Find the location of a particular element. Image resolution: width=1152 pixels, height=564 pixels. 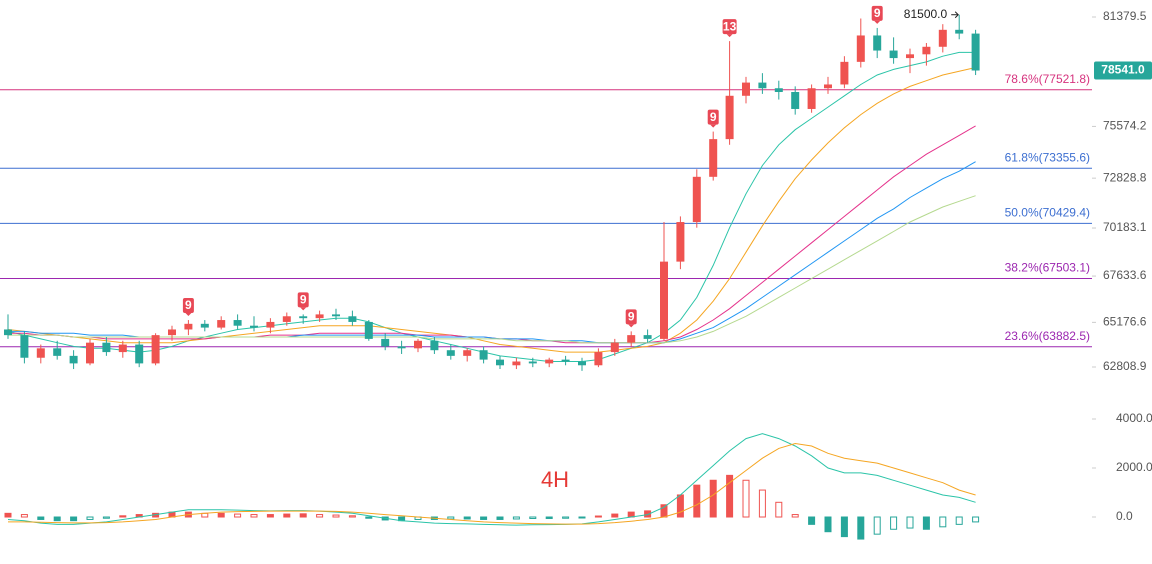

last-price-box is located at coordinates (1123, 70).